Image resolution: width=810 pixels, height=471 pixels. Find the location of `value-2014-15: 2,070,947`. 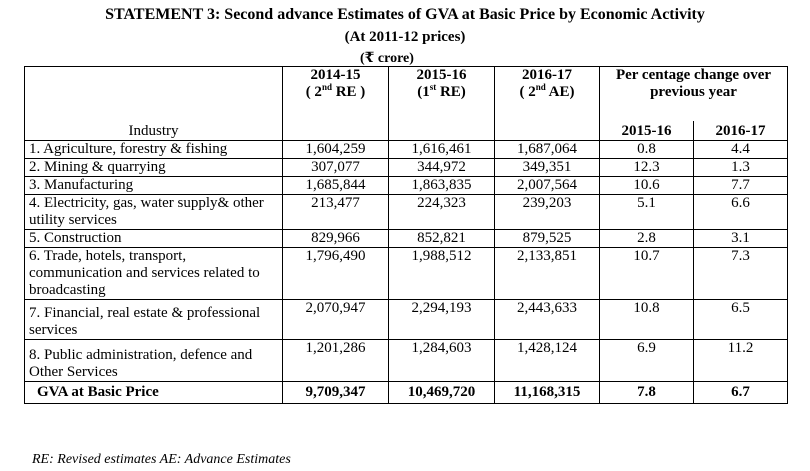

value-2014-15: 2,070,947 is located at coordinates (335, 319).